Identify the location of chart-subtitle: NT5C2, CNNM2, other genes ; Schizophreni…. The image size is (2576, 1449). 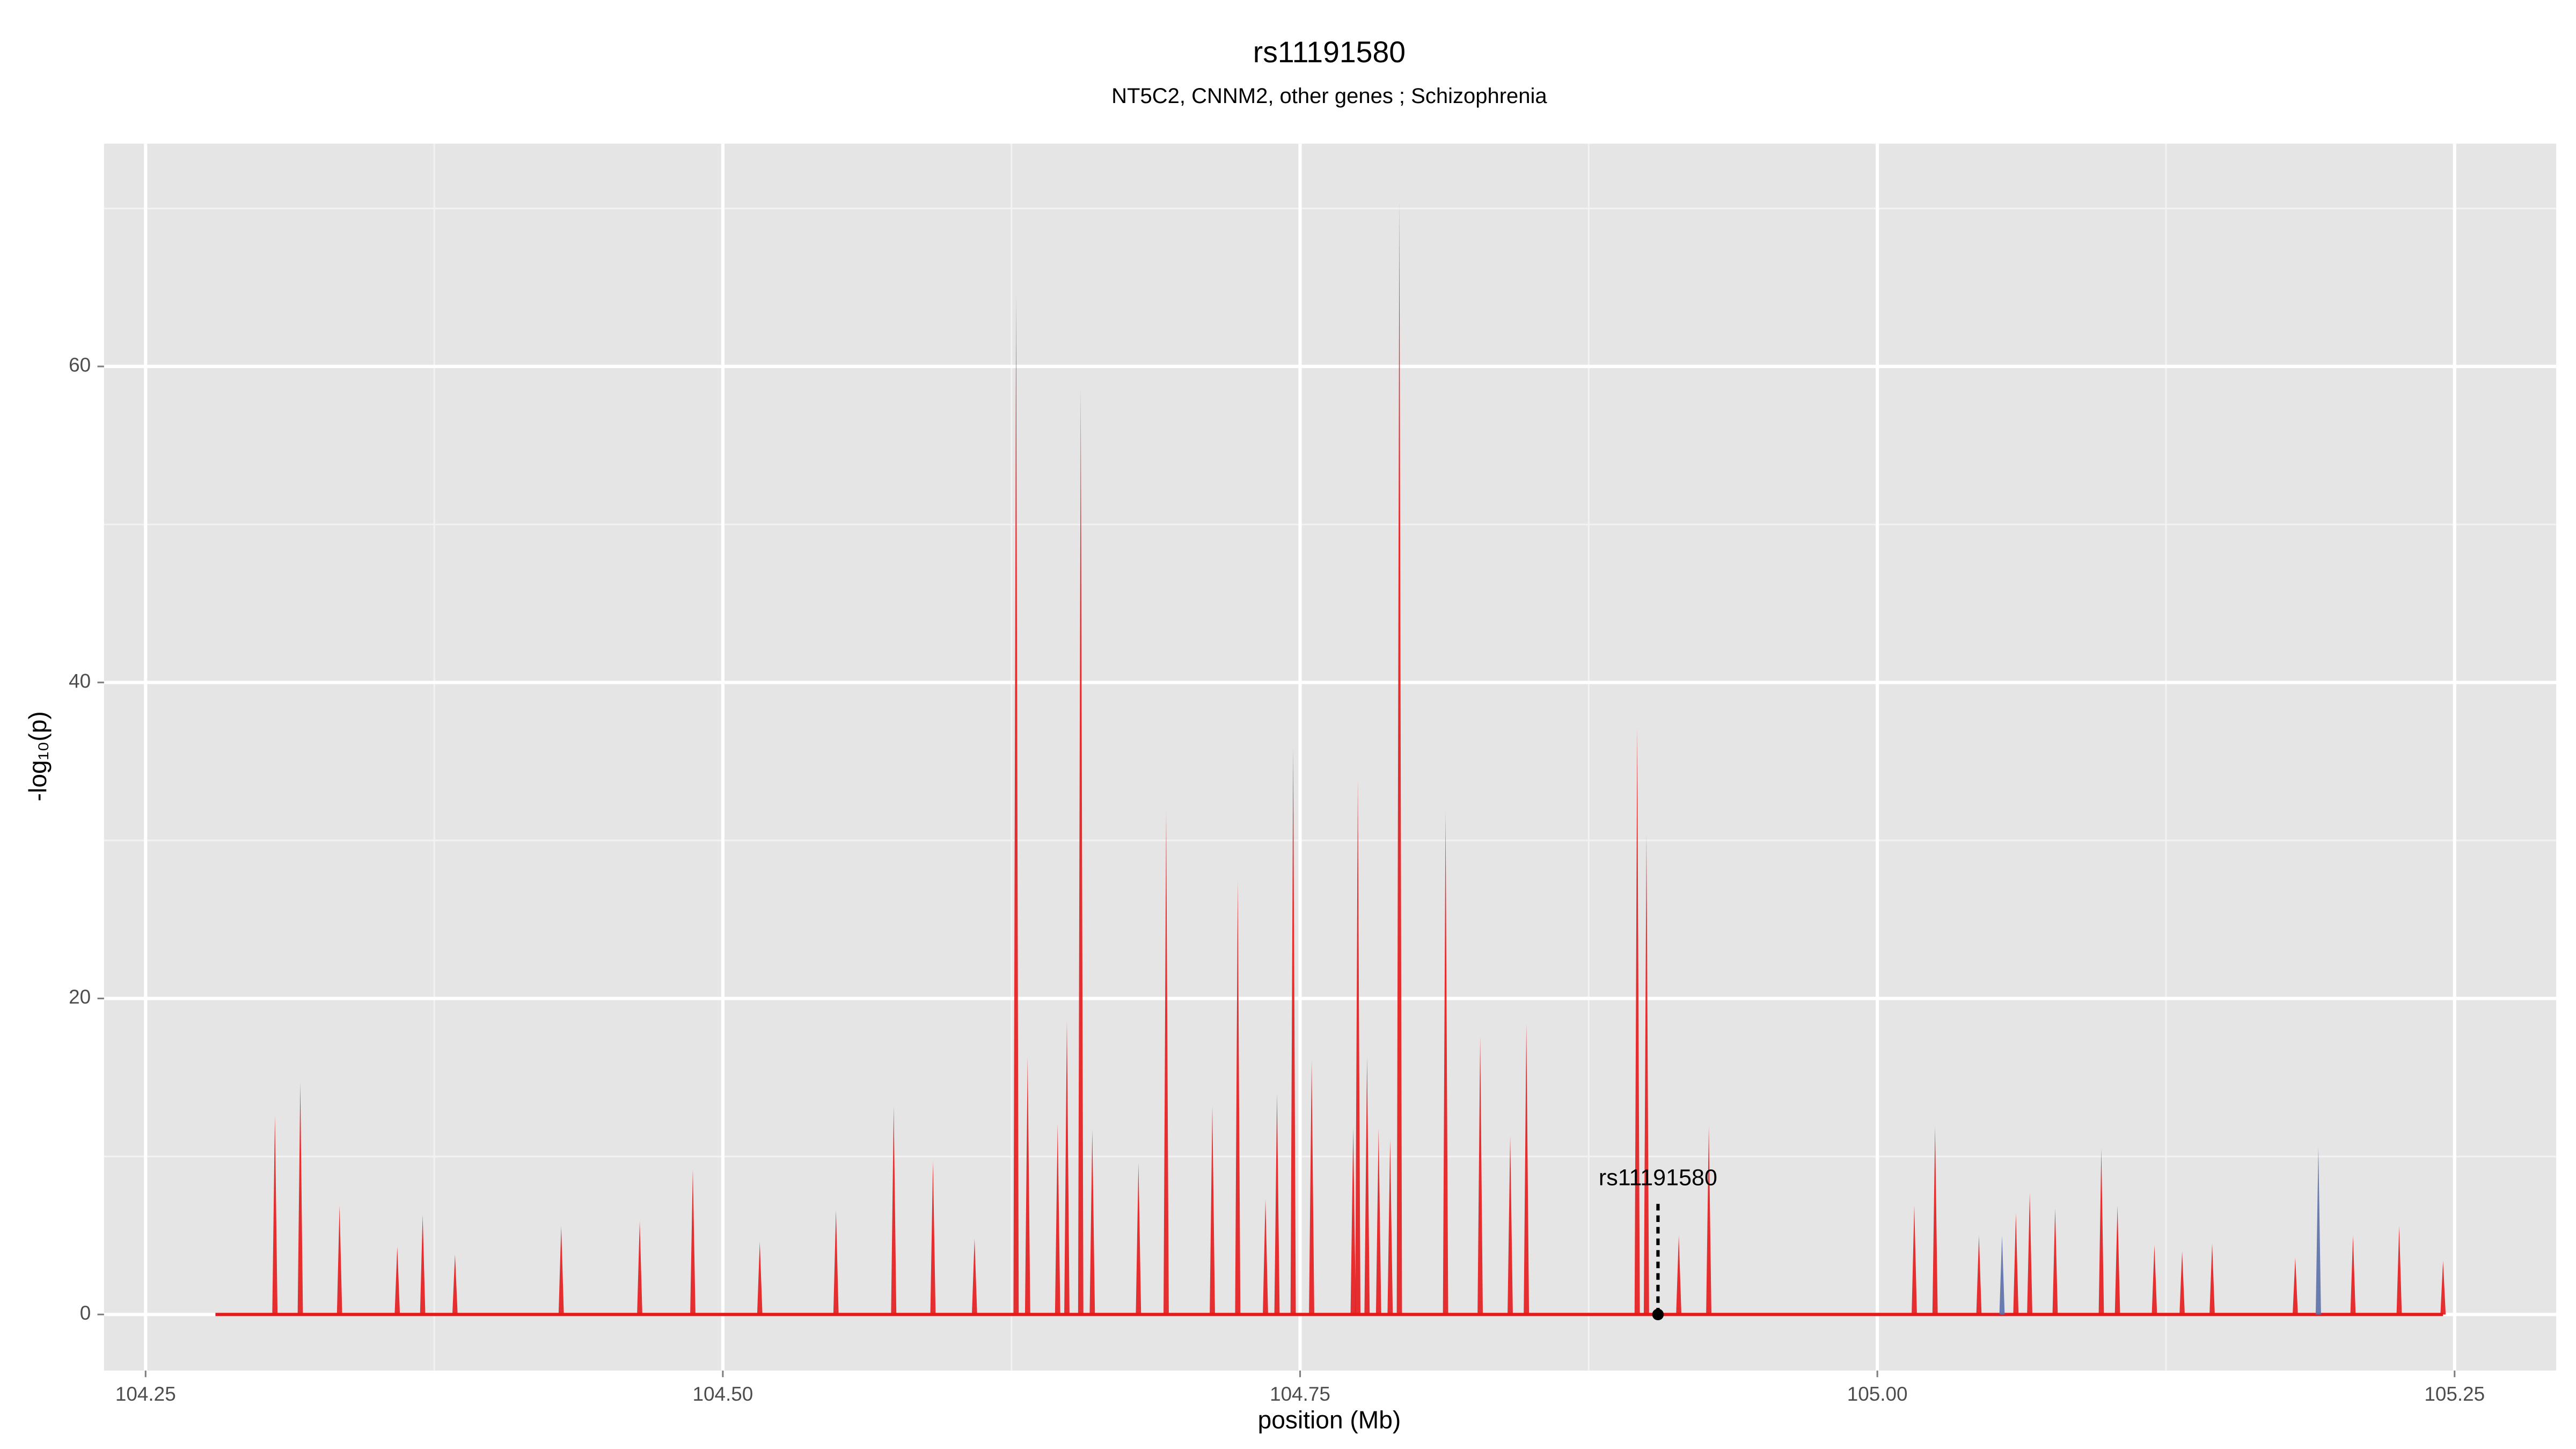
(1329, 96).